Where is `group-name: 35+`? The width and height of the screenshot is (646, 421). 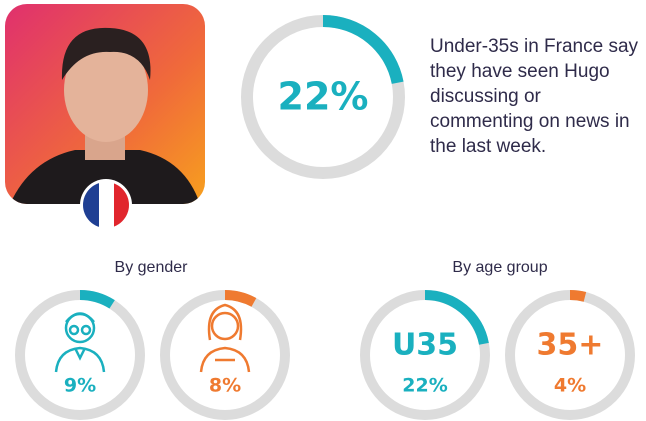 group-name: 35+ is located at coordinates (570, 345).